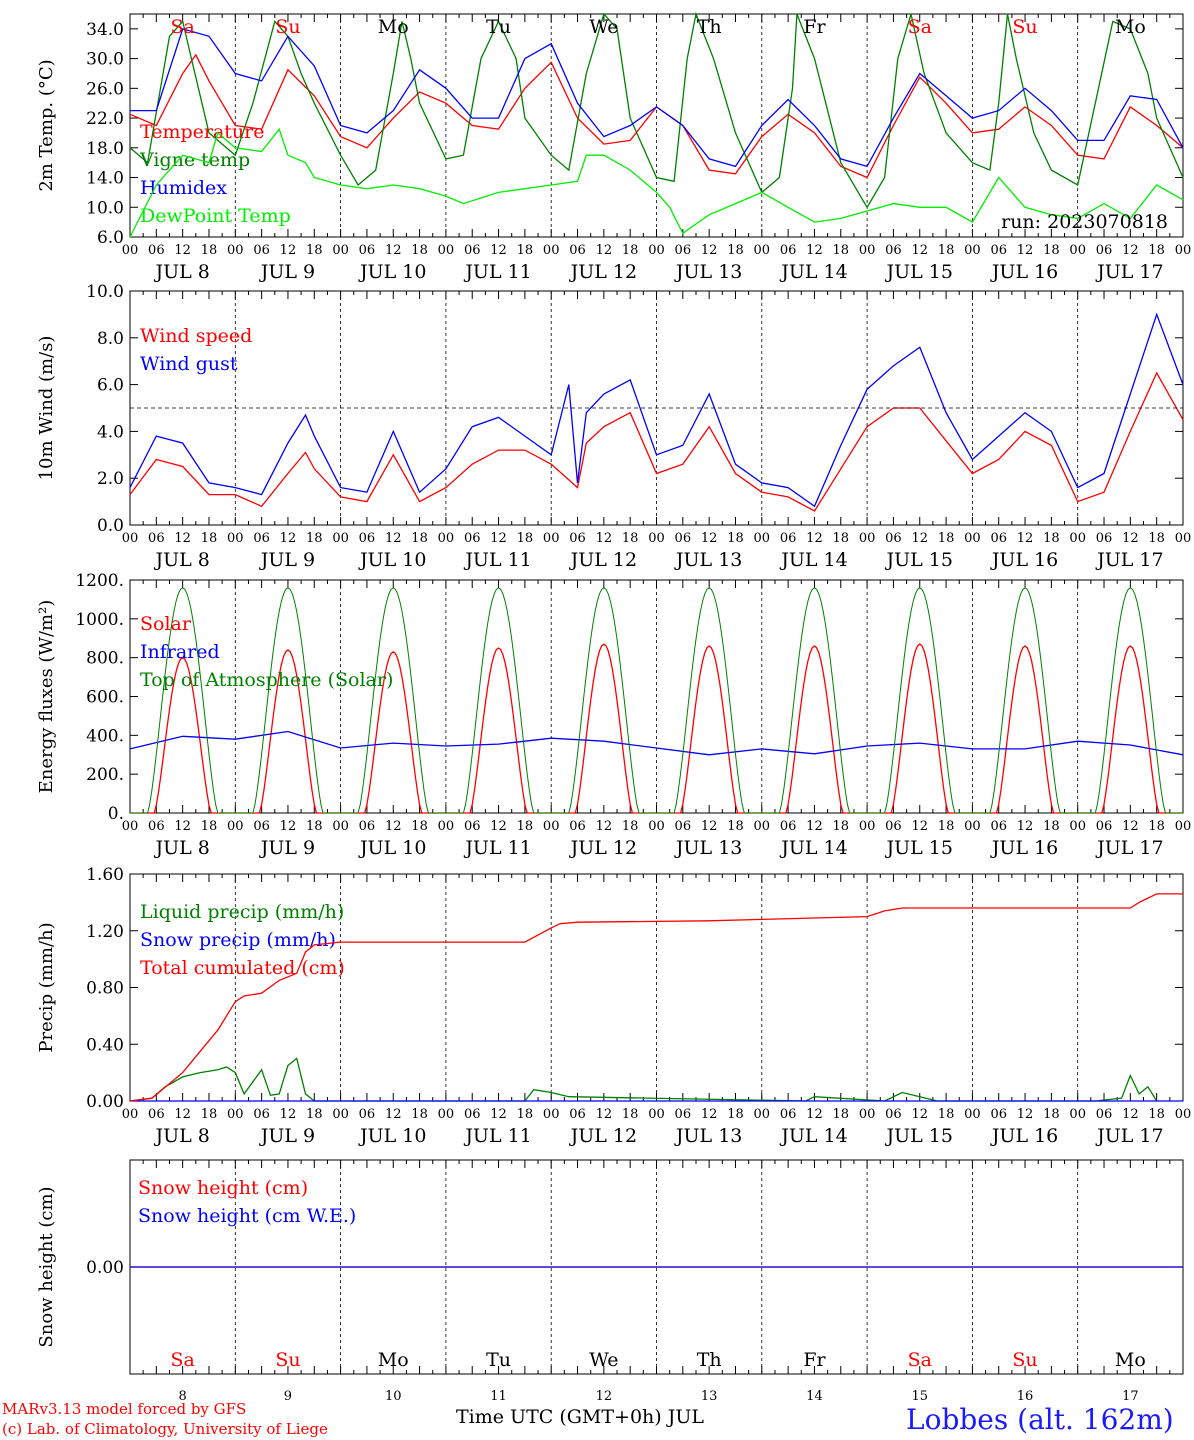 The width and height of the screenshot is (1194, 1440). What do you see at coordinates (46, 697) in the screenshot?
I see `energy-ylabel: Energy fluxes (W/m²)` at bounding box center [46, 697].